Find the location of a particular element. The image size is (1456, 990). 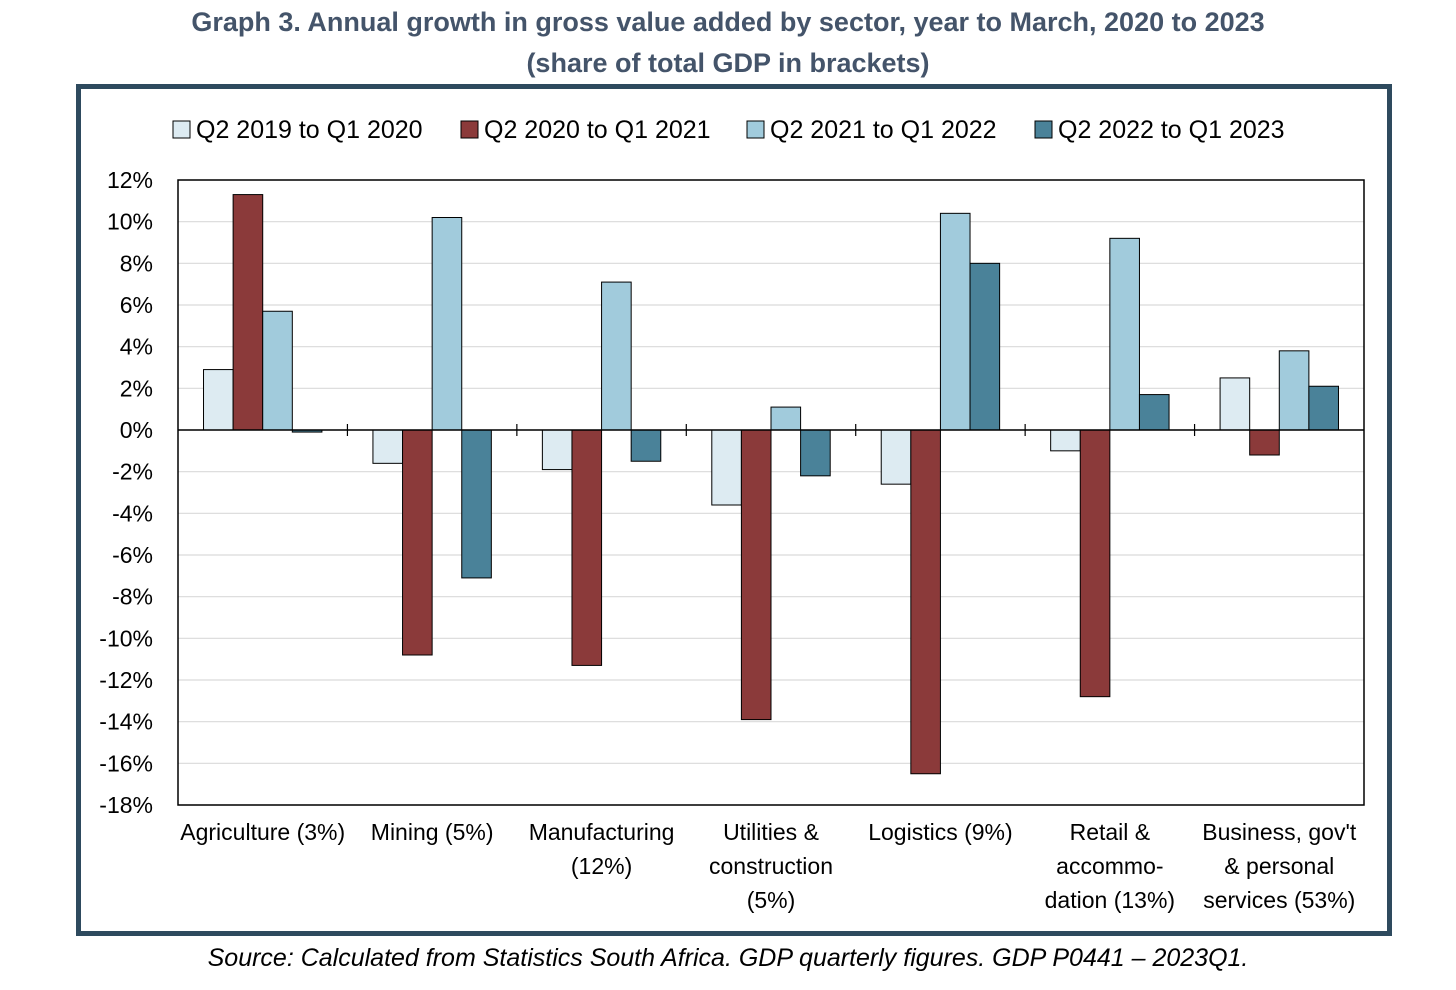

chart-title-line2: (share of total GDP in brackets) is located at coordinates (728, 63).